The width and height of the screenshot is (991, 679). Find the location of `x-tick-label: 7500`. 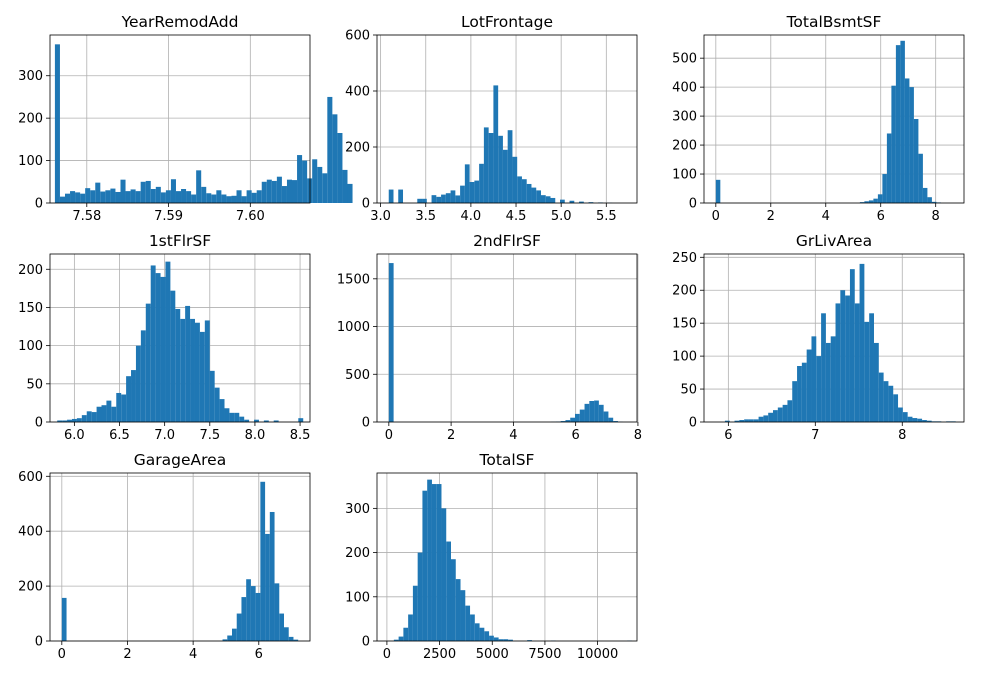

x-tick-label: 7500 is located at coordinates (544, 654).